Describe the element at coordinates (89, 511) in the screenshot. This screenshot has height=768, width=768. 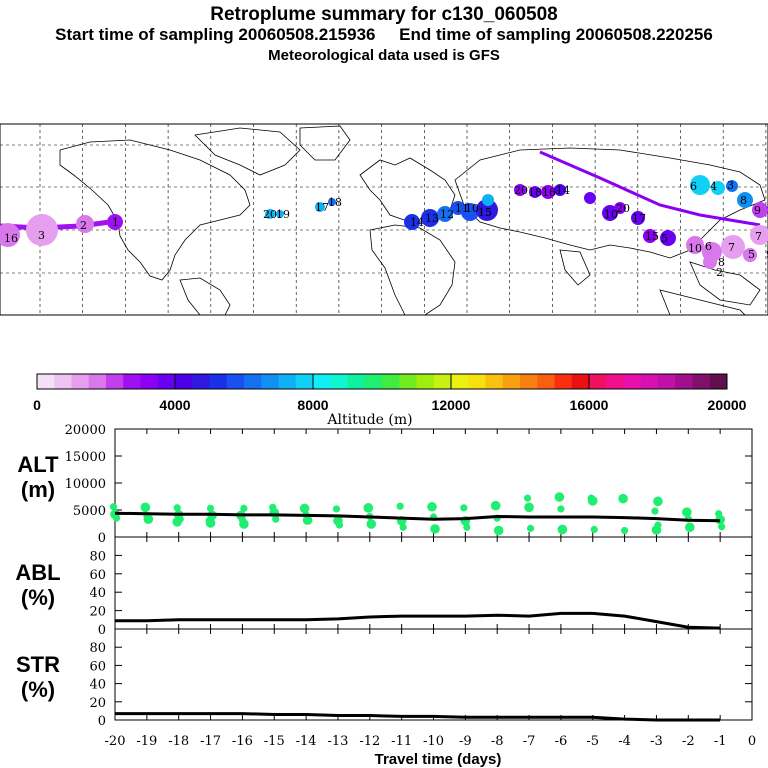
I see `y-tick-label: 5000` at that location.